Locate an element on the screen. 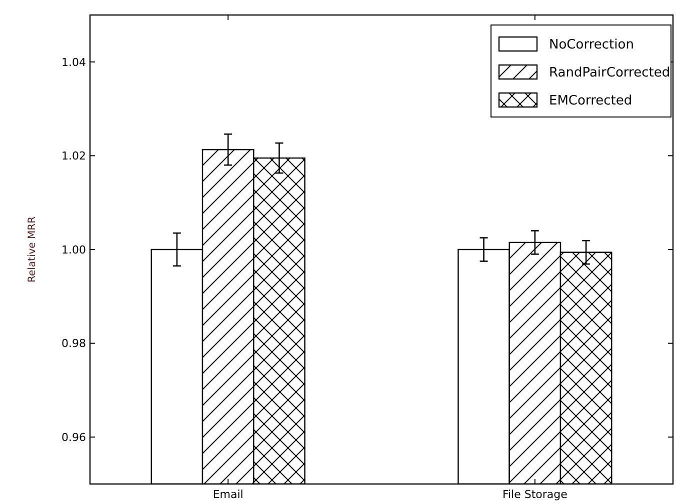  legend-label: EMCorrected is located at coordinates (590, 101).